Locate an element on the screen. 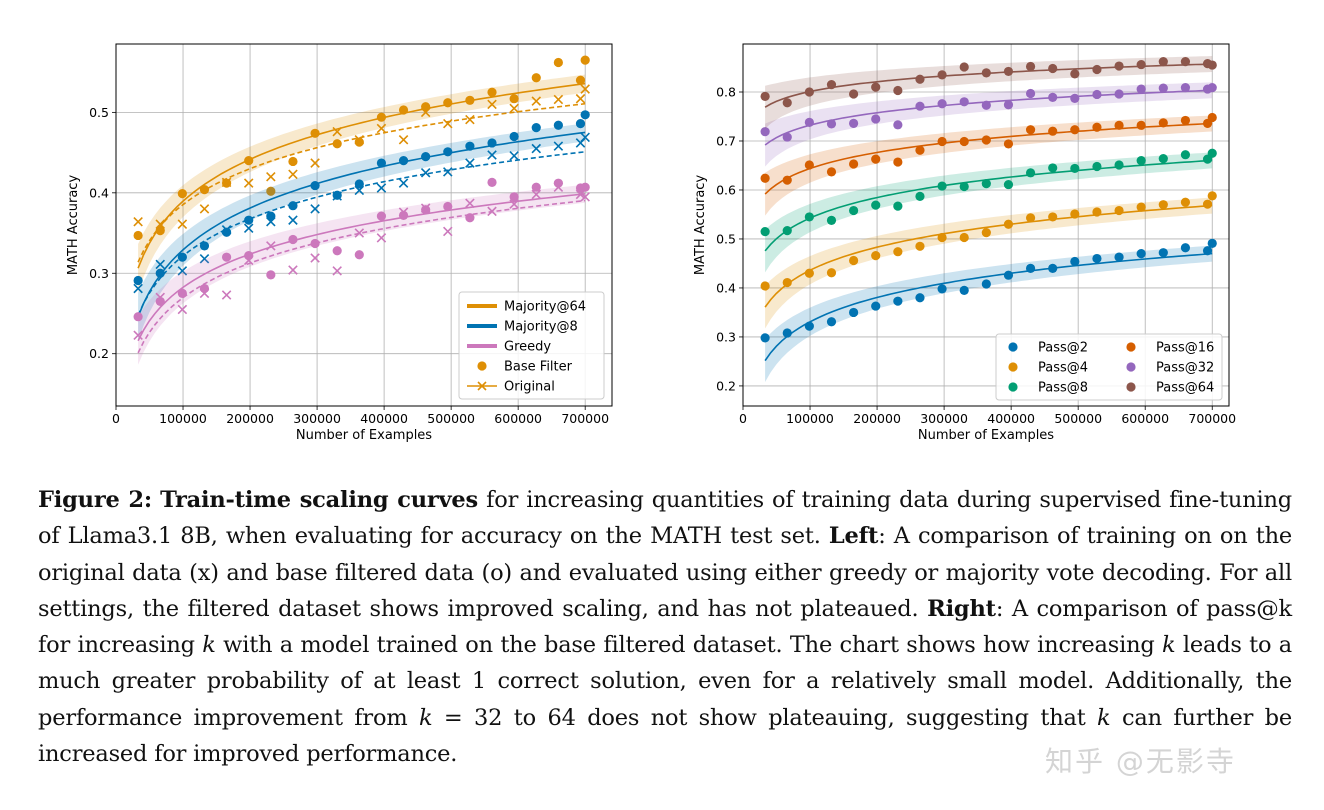  legend-label: Pass@32 is located at coordinates (1185, 368).